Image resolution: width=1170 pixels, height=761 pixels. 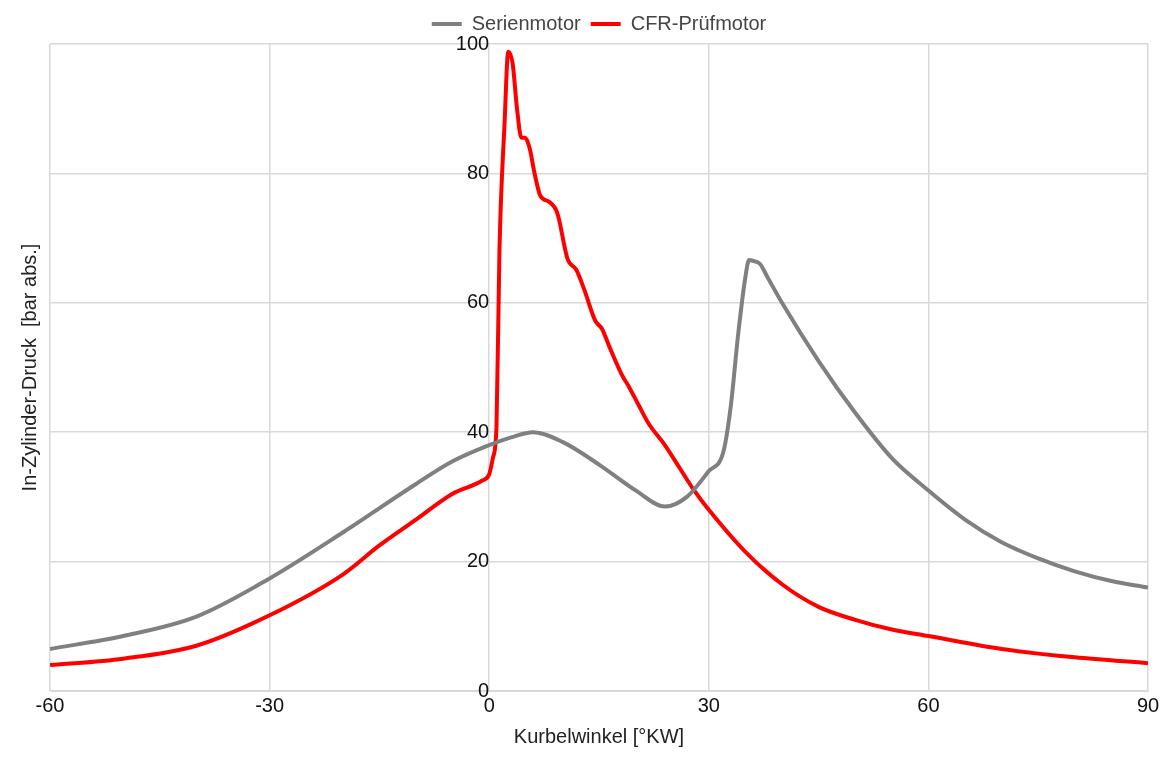 I want to click on y-axis-title: In-Zylinder-Druck [bar abs.], so click(x=28, y=367).